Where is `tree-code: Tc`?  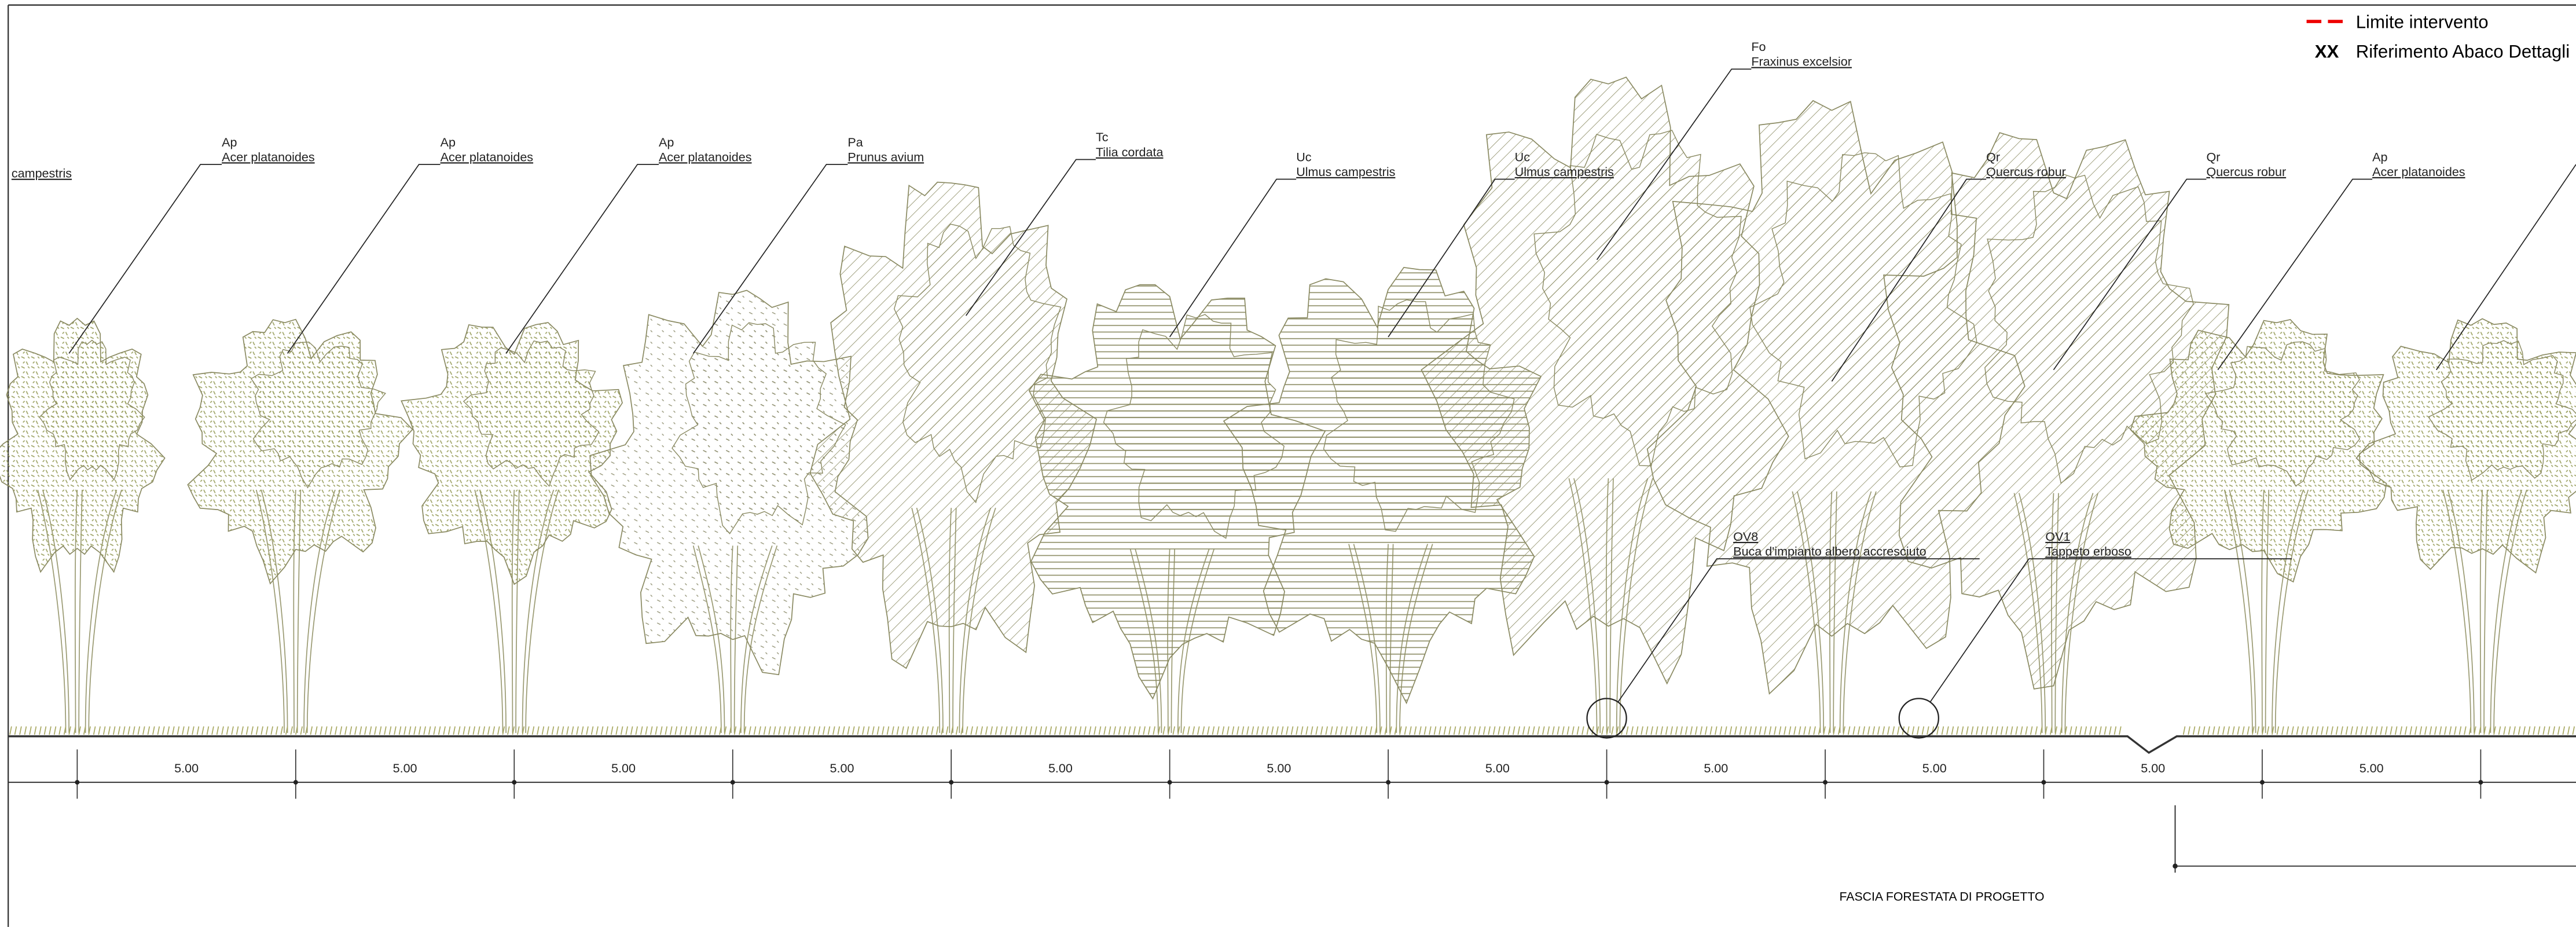
tree-code: Tc is located at coordinates (1102, 137).